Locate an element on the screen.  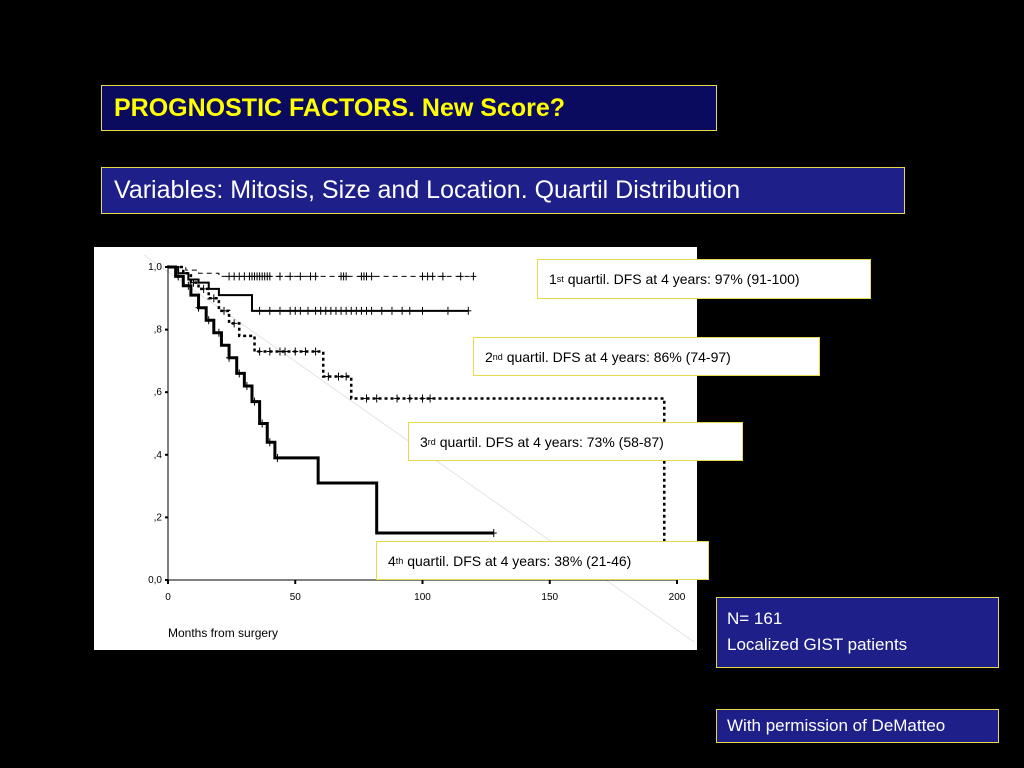
y-tick-label: ,6 is located at coordinates (158, 392).